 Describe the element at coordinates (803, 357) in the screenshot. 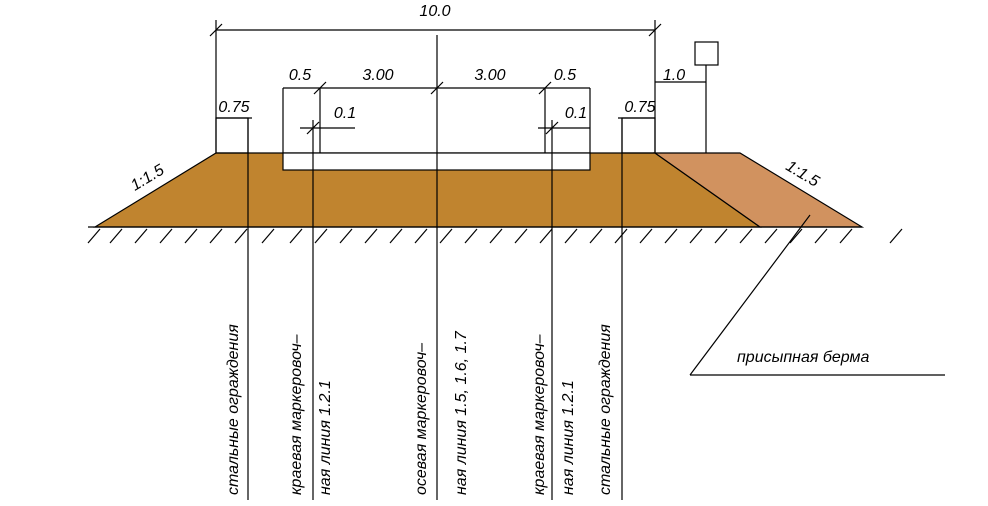

I see `callout: присыпная берма` at that location.